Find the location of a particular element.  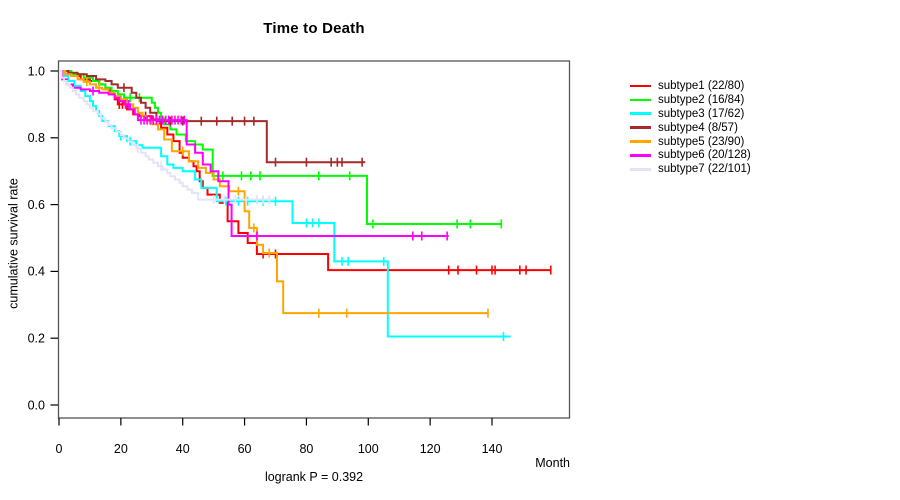

legend-item: subtype4 (8/57) is located at coordinates (690, 128).